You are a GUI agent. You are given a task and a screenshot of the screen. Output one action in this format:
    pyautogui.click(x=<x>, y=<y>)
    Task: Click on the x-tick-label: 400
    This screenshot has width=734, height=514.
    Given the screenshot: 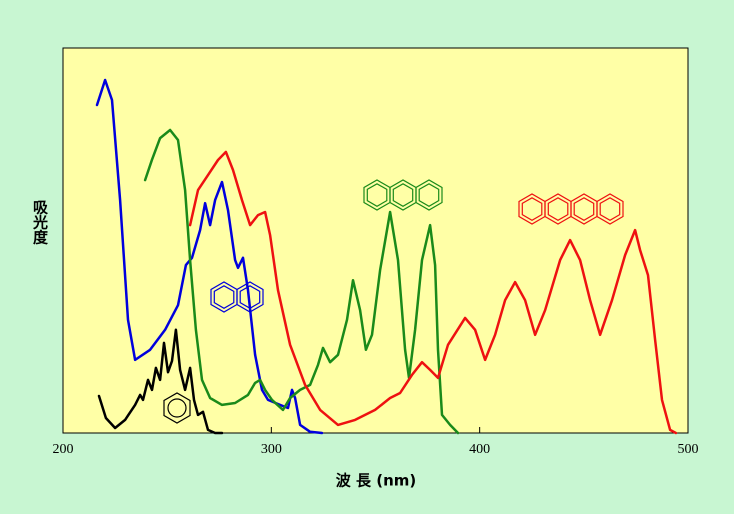 What is the action you would take?
    pyautogui.click(x=479, y=449)
    